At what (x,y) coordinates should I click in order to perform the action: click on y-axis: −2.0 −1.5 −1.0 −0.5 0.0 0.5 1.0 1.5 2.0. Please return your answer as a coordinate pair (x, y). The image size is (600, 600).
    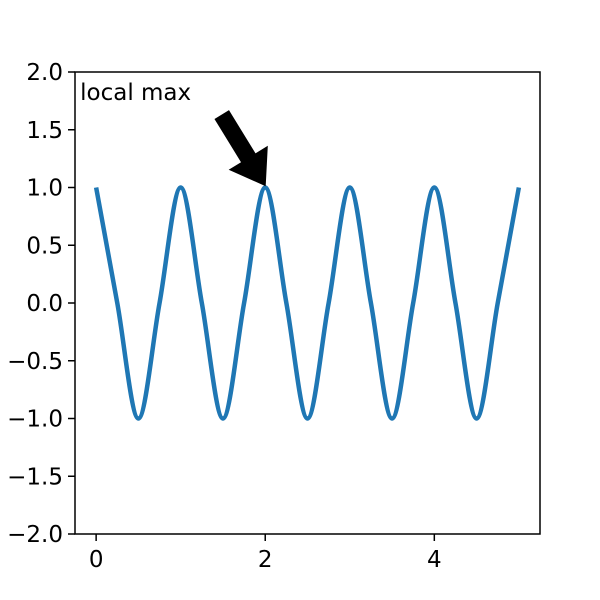
    Looking at the image, I should click on (41, 304).